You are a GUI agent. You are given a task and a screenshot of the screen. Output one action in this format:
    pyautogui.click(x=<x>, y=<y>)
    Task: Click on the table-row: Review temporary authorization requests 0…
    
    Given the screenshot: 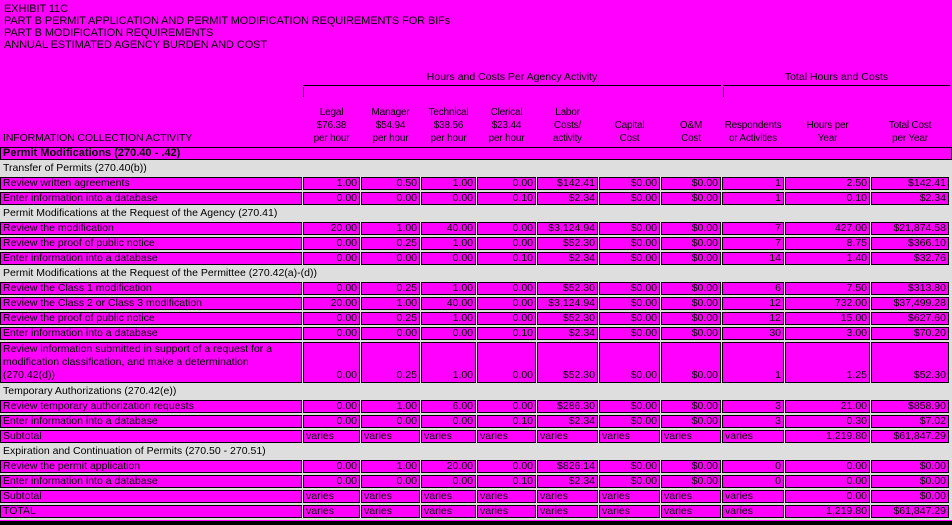 What is the action you would take?
    pyautogui.click(x=476, y=406)
    